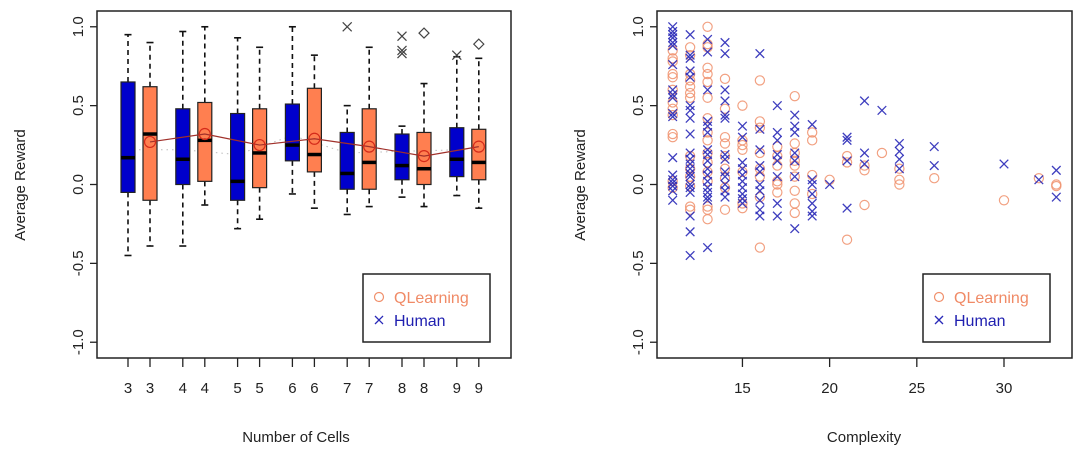  Describe the element at coordinates (939, 320) in the screenshot. I see `legend-human-marker` at that location.